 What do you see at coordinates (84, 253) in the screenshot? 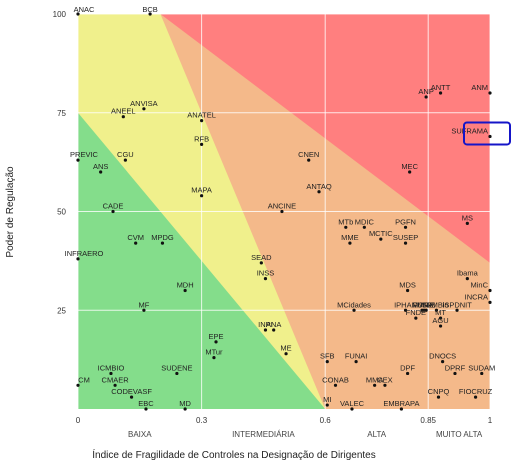
I see `point-label: INFRAERO` at bounding box center [84, 253].